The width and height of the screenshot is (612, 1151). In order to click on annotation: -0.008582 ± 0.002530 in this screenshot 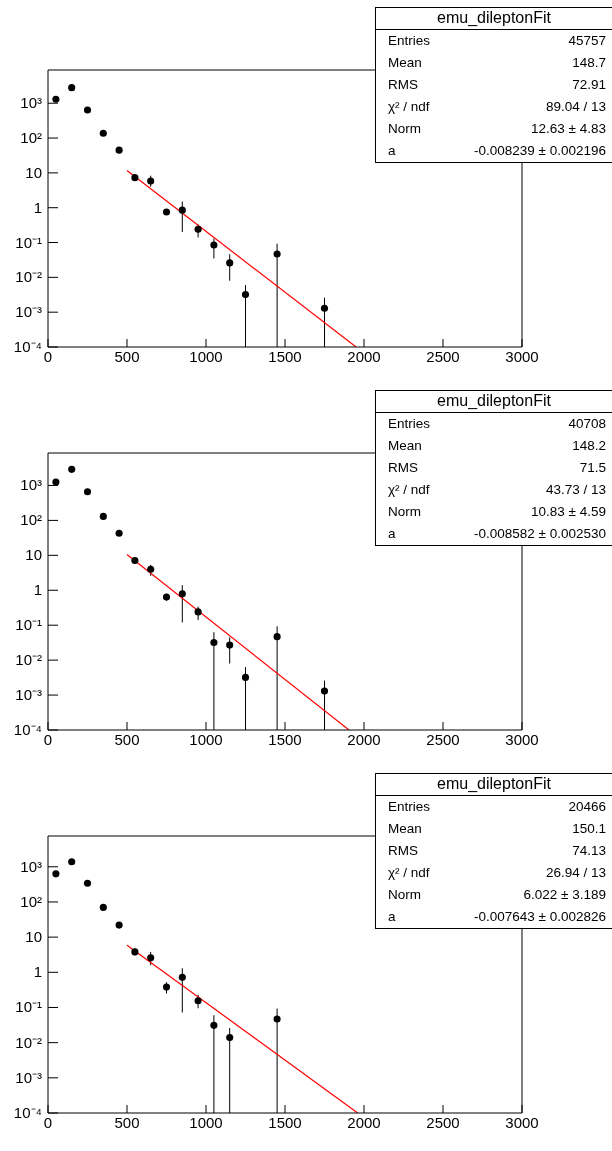, I will do `click(539, 534)`.